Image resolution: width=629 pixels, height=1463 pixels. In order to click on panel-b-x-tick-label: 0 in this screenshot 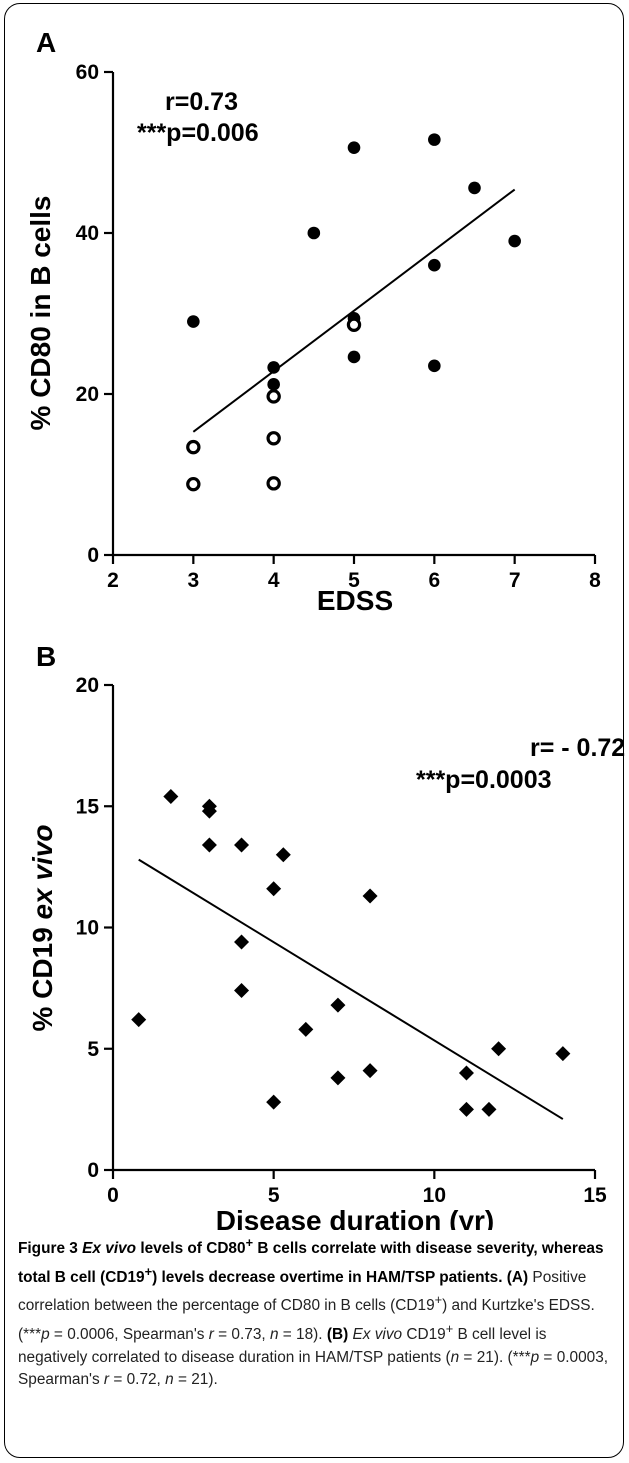, I will do `click(113, 1195)`.